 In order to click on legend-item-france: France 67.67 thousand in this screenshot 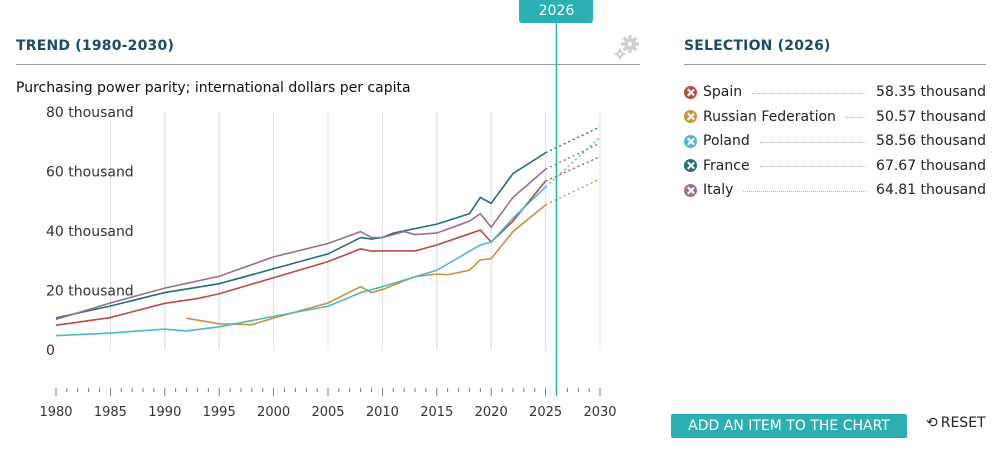, I will do `click(835, 166)`.